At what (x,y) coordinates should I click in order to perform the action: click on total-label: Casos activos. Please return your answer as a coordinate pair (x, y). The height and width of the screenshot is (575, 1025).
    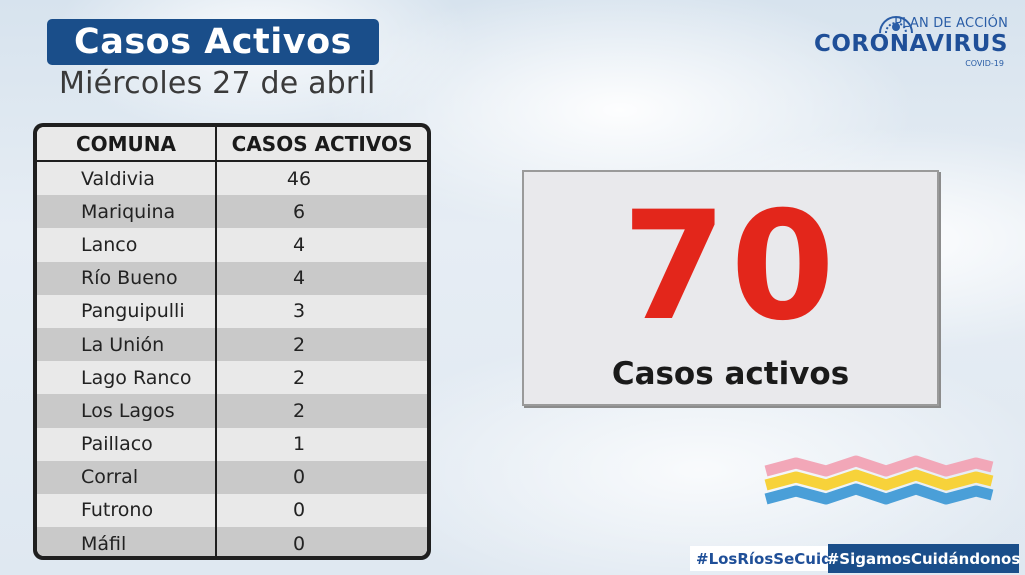
    Looking at the image, I should click on (730, 374).